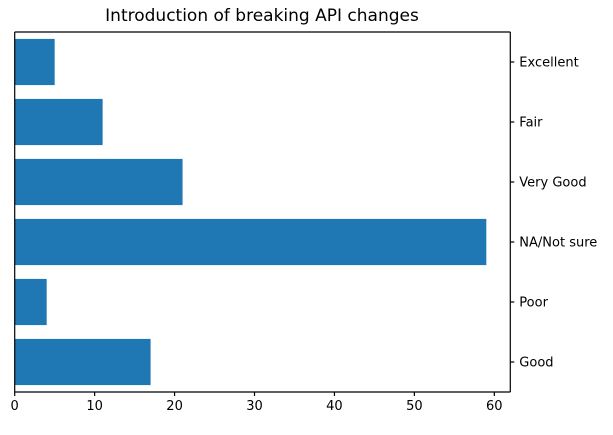 This screenshot has width=613, height=435. What do you see at coordinates (548, 63) in the screenshot?
I see `y-tick-label: Excellent` at bounding box center [548, 63].